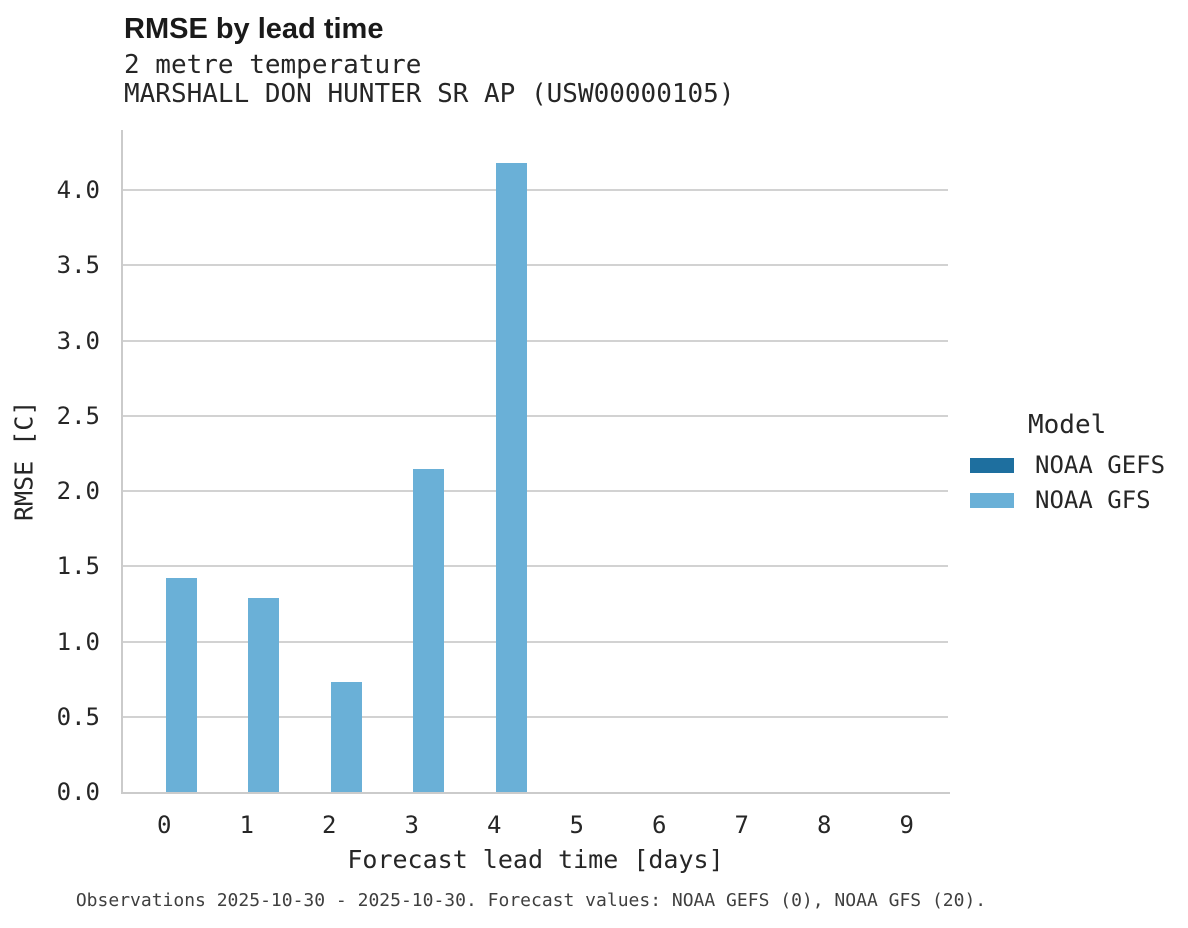 This screenshot has width=1188, height=928. I want to click on x-tick-2: 2, so click(329, 825).